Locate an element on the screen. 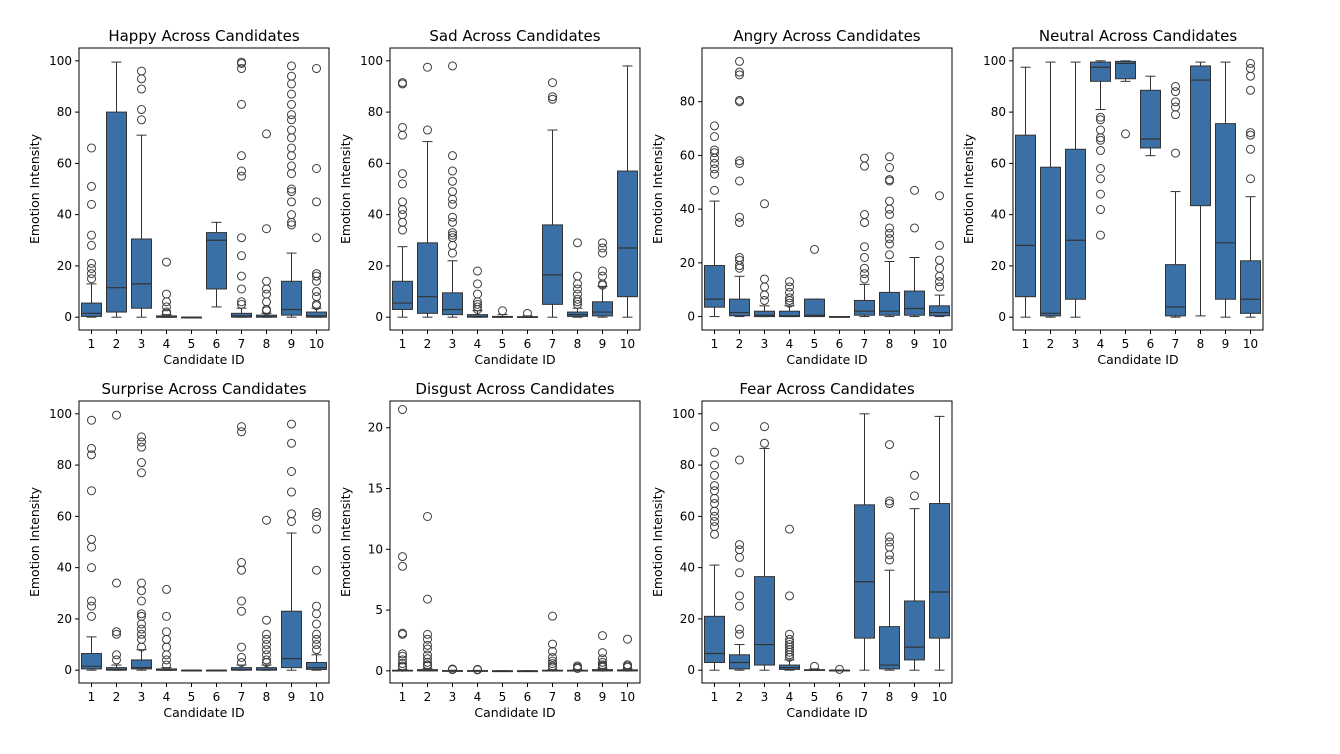 This screenshot has height=754, width=1340. x-tick-label: 6 is located at coordinates (840, 697).